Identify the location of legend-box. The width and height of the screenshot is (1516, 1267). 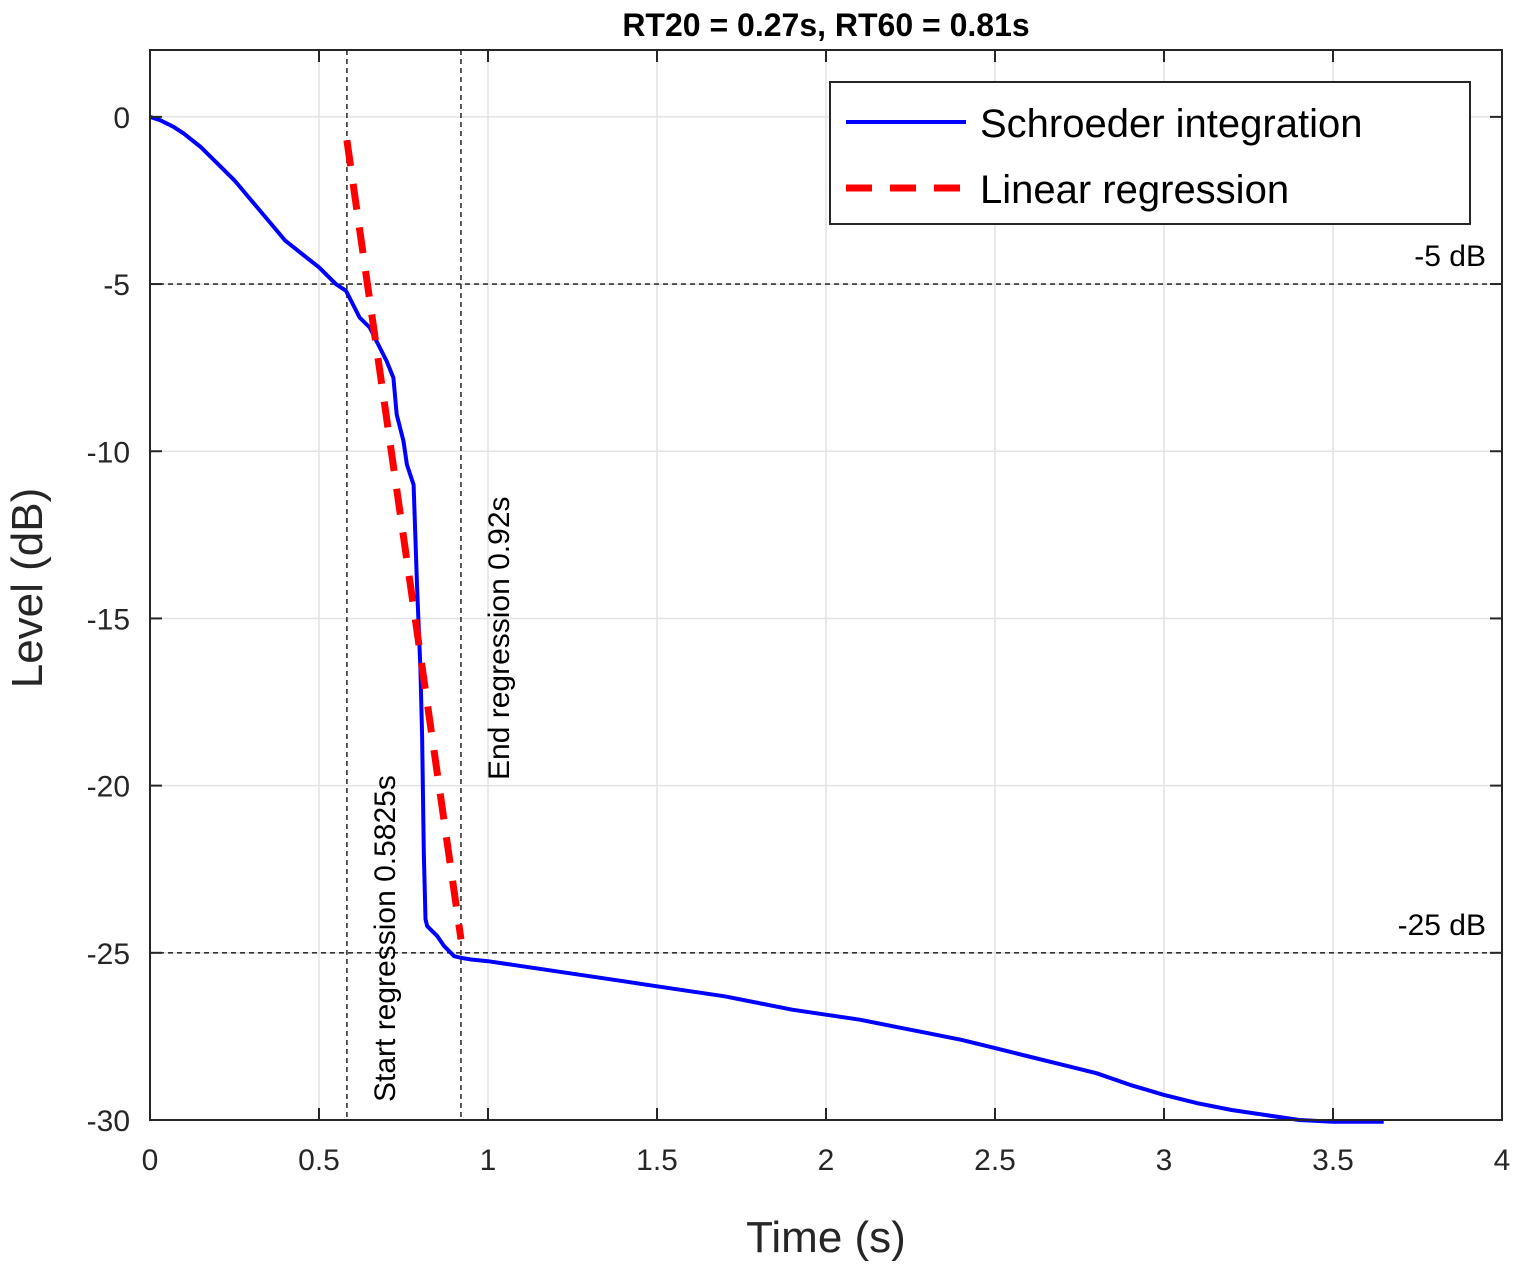
(1150, 153).